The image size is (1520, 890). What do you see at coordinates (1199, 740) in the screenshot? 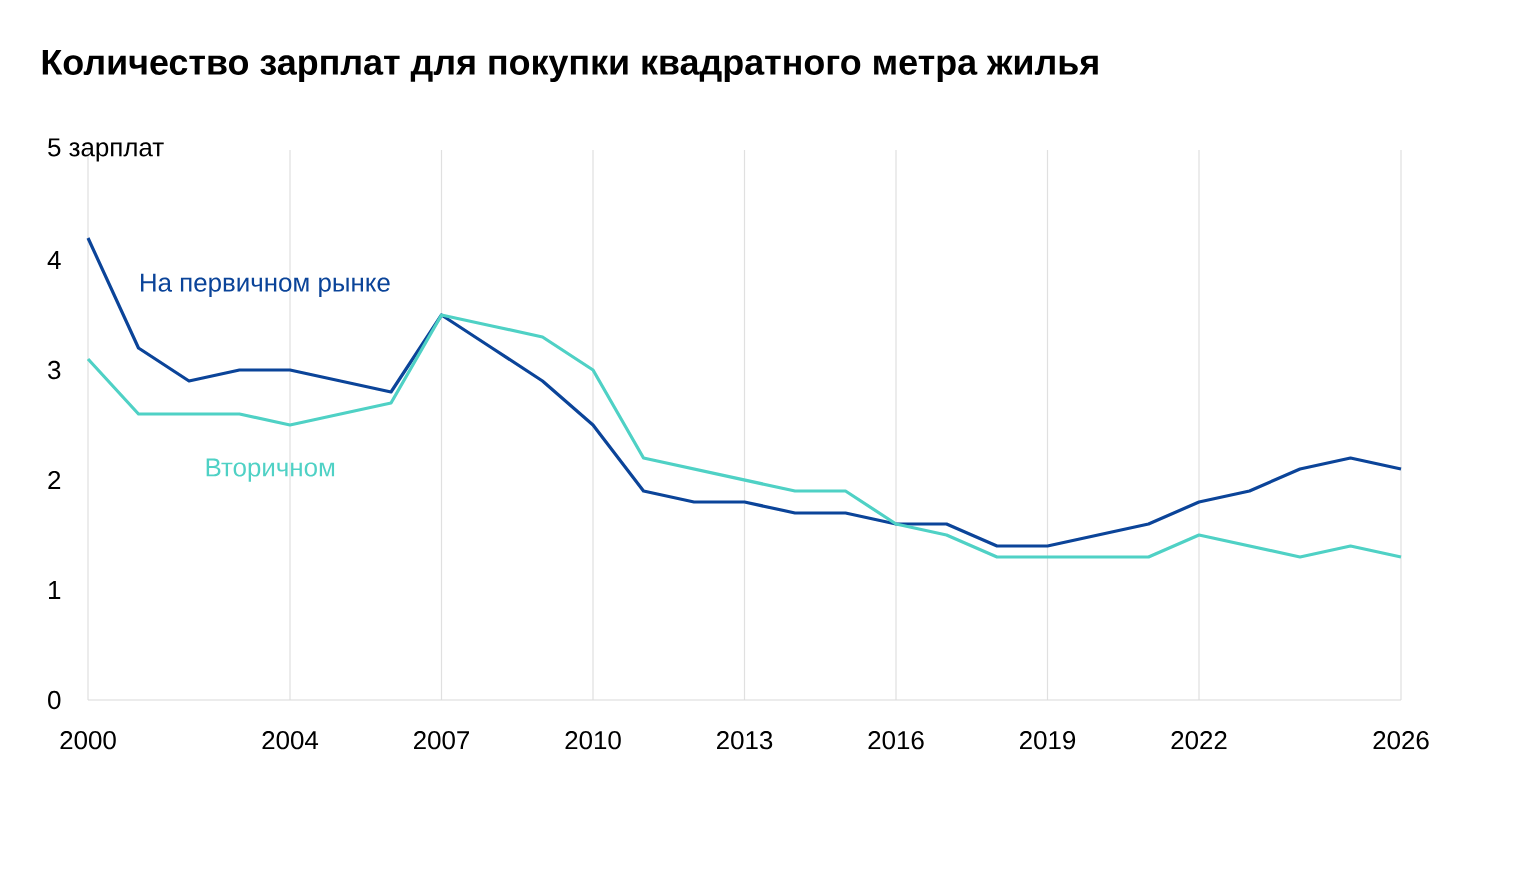
I see `x-tick-label: 2022` at bounding box center [1199, 740].